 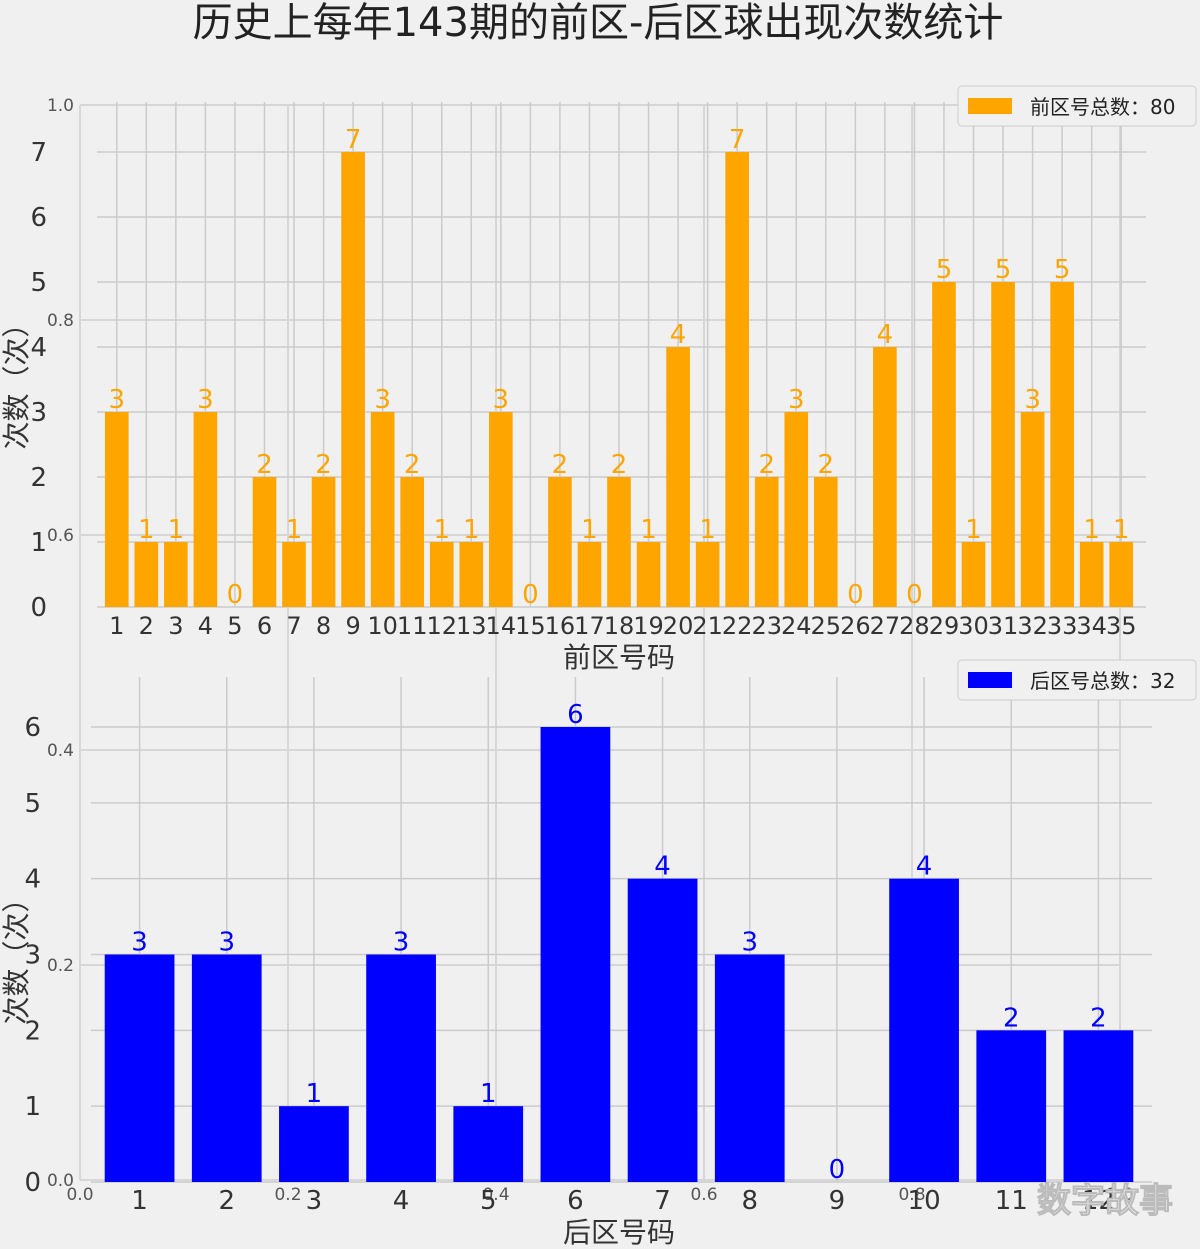 I want to click on y-tick-label: 2, so click(x=32, y=1031).